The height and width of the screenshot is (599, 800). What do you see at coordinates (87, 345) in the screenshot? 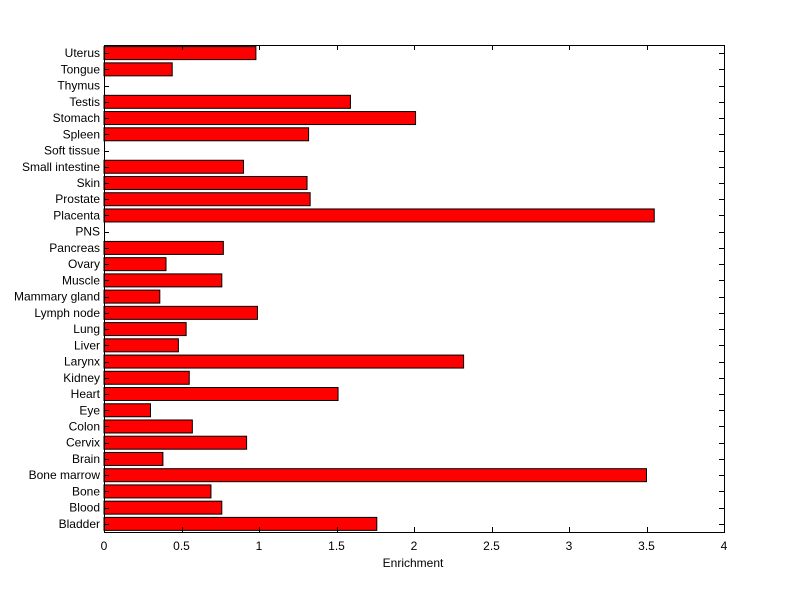
I see `y-tick-label: Liver` at bounding box center [87, 345].